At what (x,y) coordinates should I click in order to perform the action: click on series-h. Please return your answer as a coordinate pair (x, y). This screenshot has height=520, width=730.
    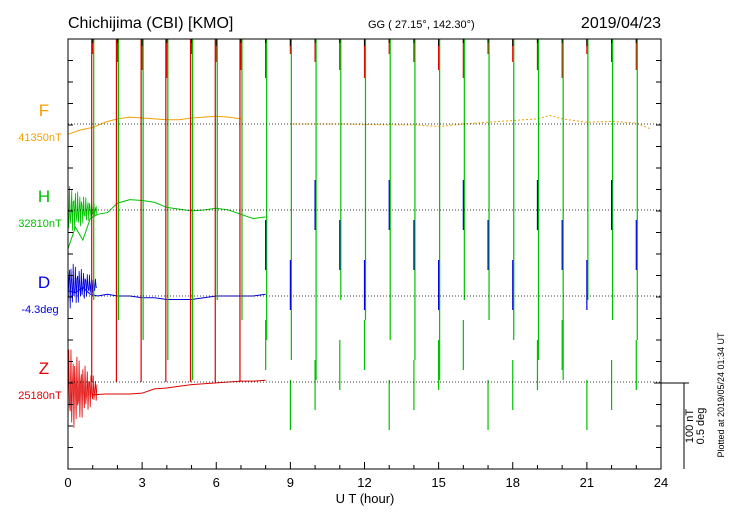
    Looking at the image, I should click on (166, 224).